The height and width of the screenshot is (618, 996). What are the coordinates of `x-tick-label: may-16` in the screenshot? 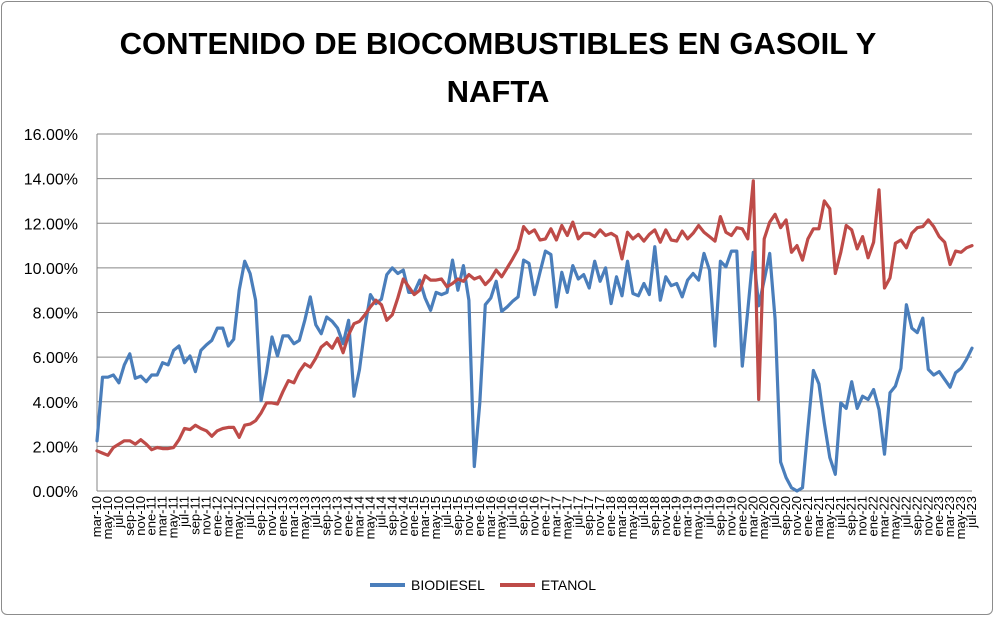 It's located at (501, 517).